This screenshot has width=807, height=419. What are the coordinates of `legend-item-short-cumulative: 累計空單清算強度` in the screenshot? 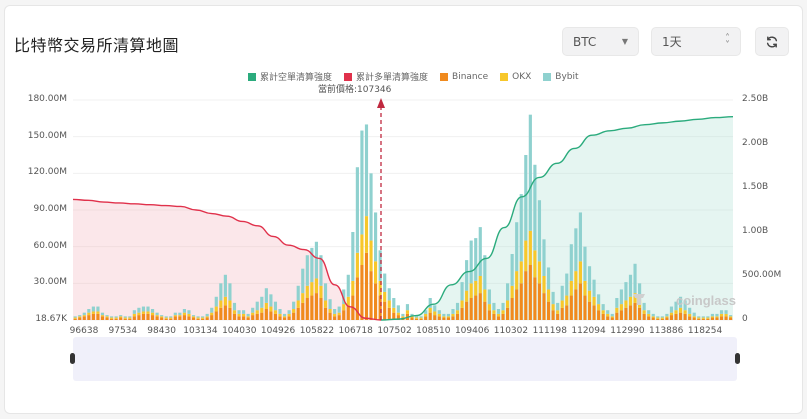 It's located at (290, 76).